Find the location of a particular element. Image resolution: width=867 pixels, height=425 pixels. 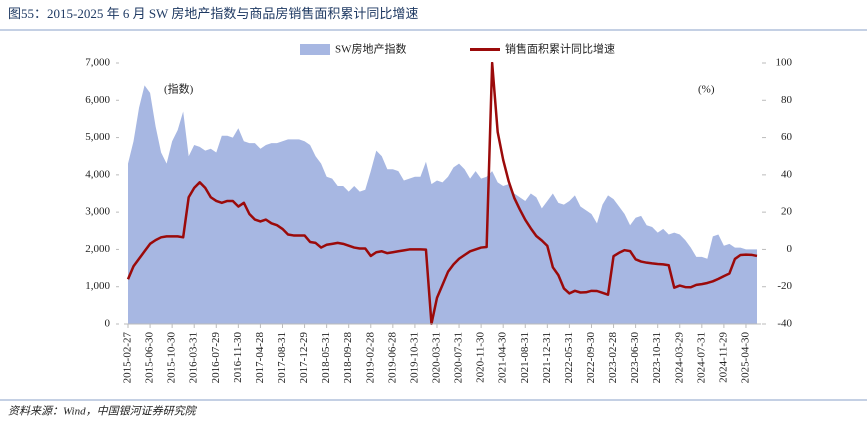

x-tick-label: 2019-02-28 is located at coordinates (370, 358).